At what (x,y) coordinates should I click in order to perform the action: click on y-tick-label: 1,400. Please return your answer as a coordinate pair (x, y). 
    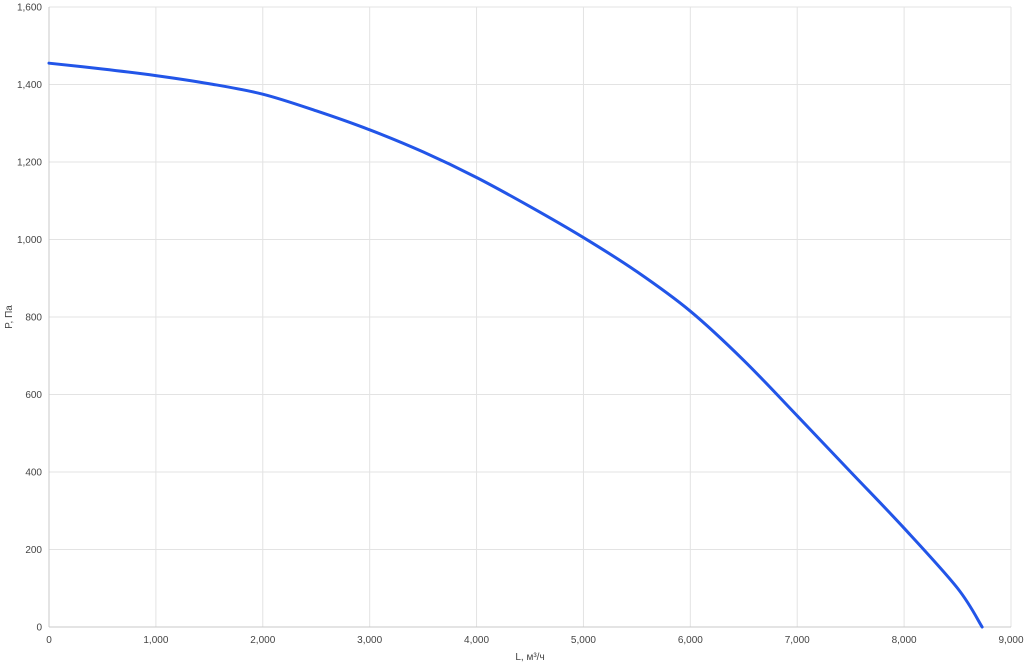
    Looking at the image, I should click on (29, 85).